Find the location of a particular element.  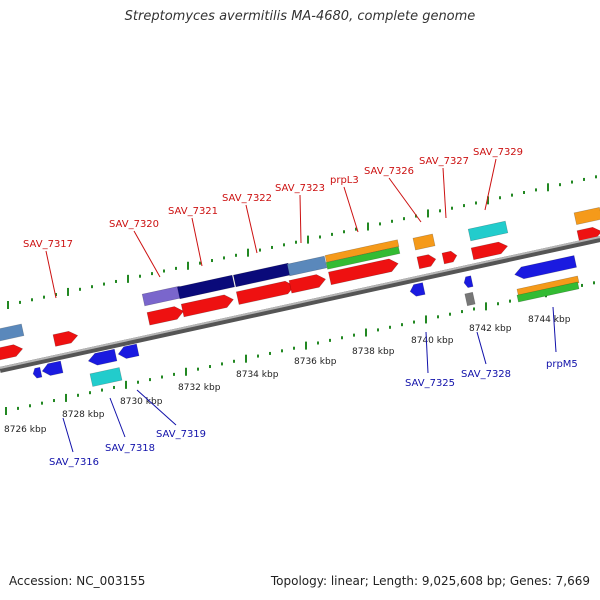

gene-label-top: SAV_7317 is located at coordinates (48, 244).